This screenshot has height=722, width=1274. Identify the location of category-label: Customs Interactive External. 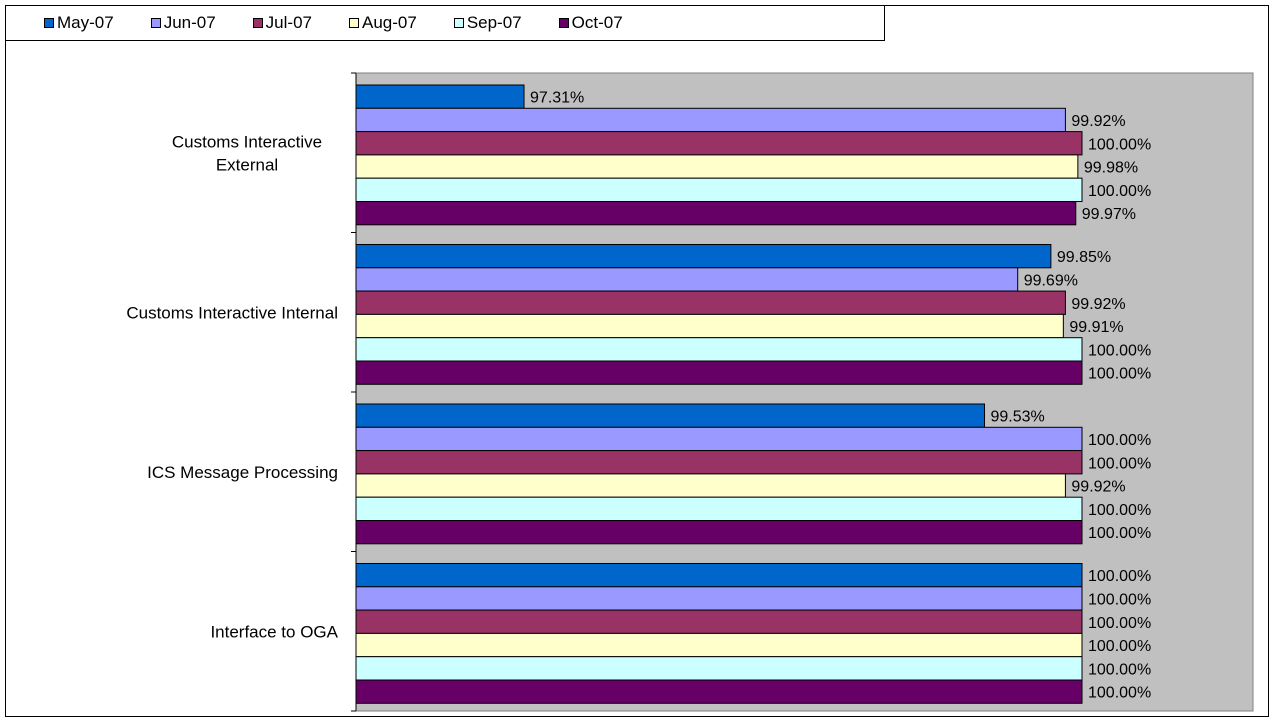
(247, 153).